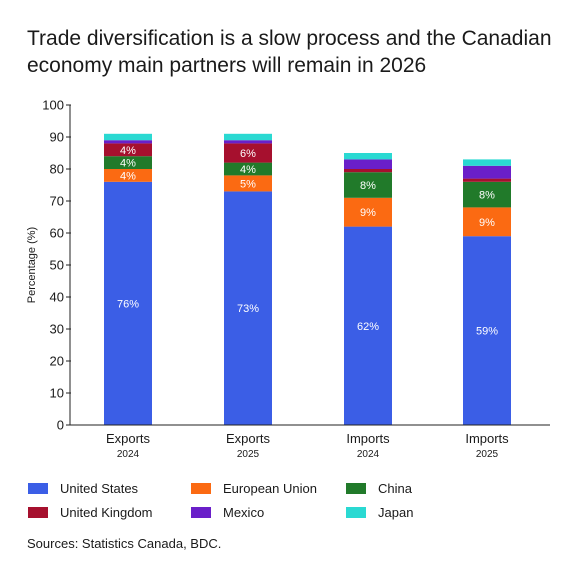  Describe the element at coordinates (57, 297) in the screenshot. I see `y-tick-label: 40` at that location.